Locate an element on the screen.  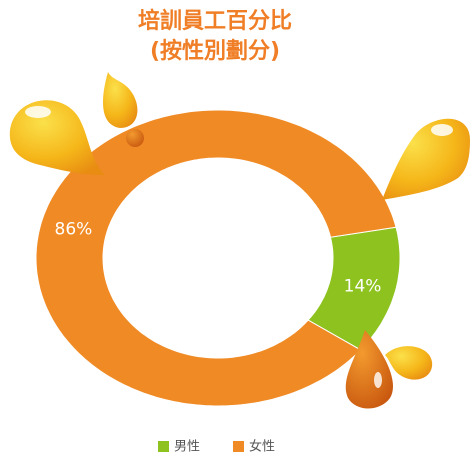
legend-label: 女性 is located at coordinates (262, 447).